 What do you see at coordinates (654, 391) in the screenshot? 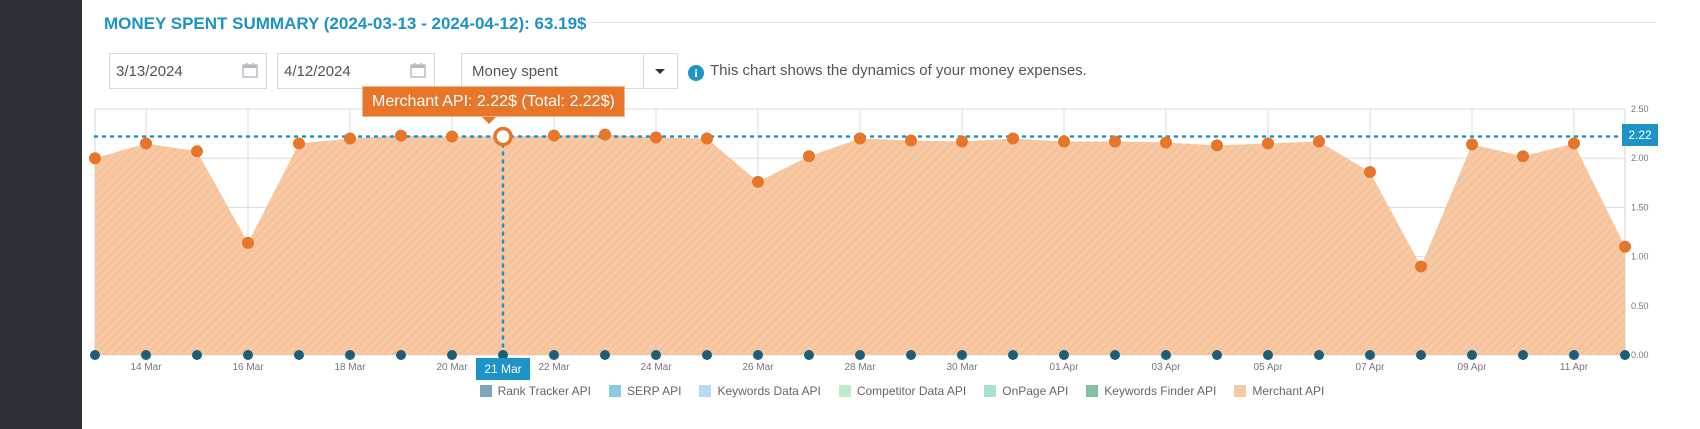
I see `legend-label: SERP API` at bounding box center [654, 391].